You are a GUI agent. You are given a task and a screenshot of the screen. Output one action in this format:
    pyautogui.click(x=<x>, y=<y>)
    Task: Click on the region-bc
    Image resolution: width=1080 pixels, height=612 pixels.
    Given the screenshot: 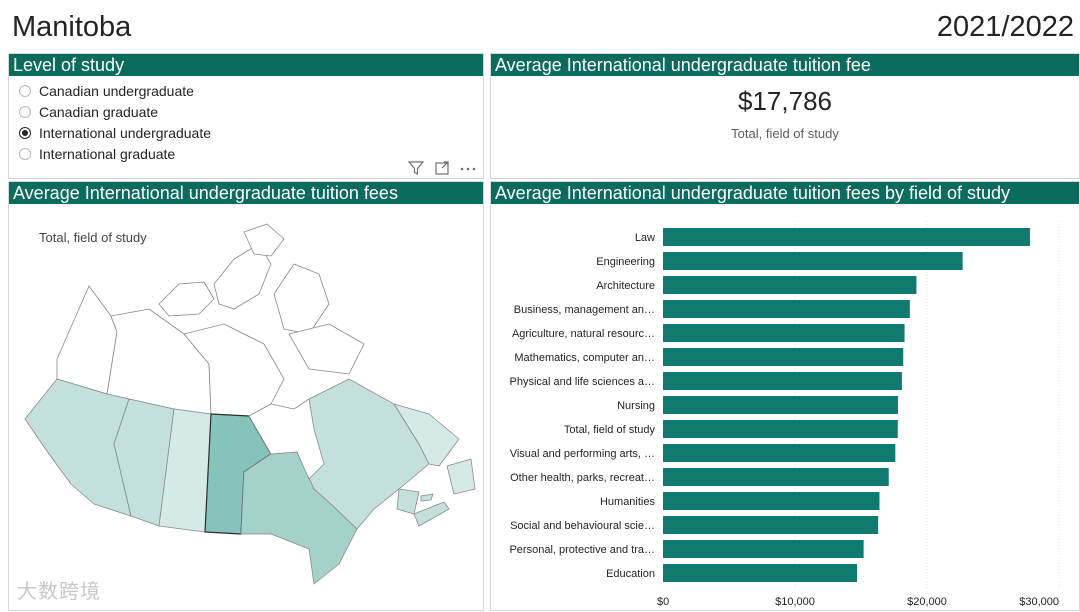 What is the action you would take?
    pyautogui.click(x=78, y=447)
    